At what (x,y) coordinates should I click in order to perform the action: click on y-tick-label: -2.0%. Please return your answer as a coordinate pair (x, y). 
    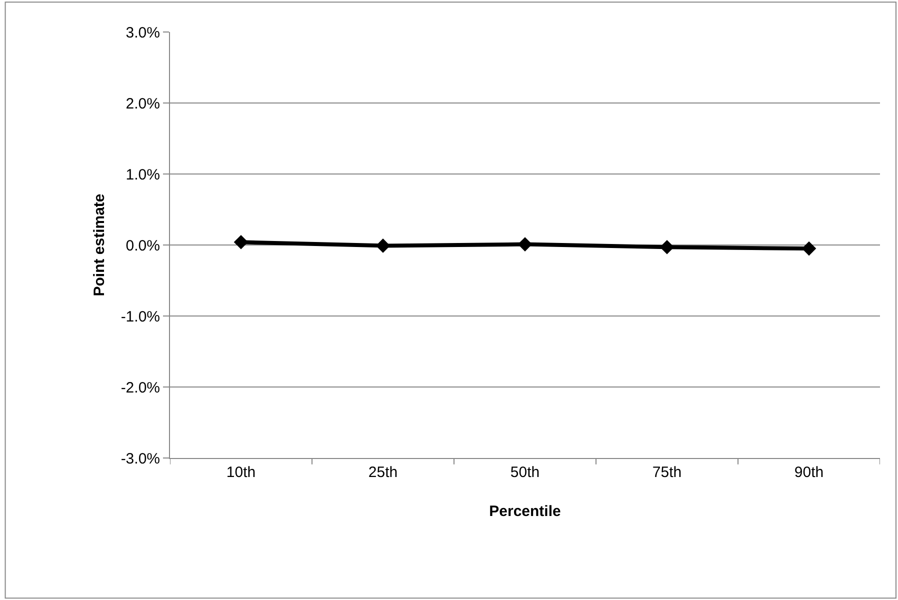
    Looking at the image, I should click on (140, 387).